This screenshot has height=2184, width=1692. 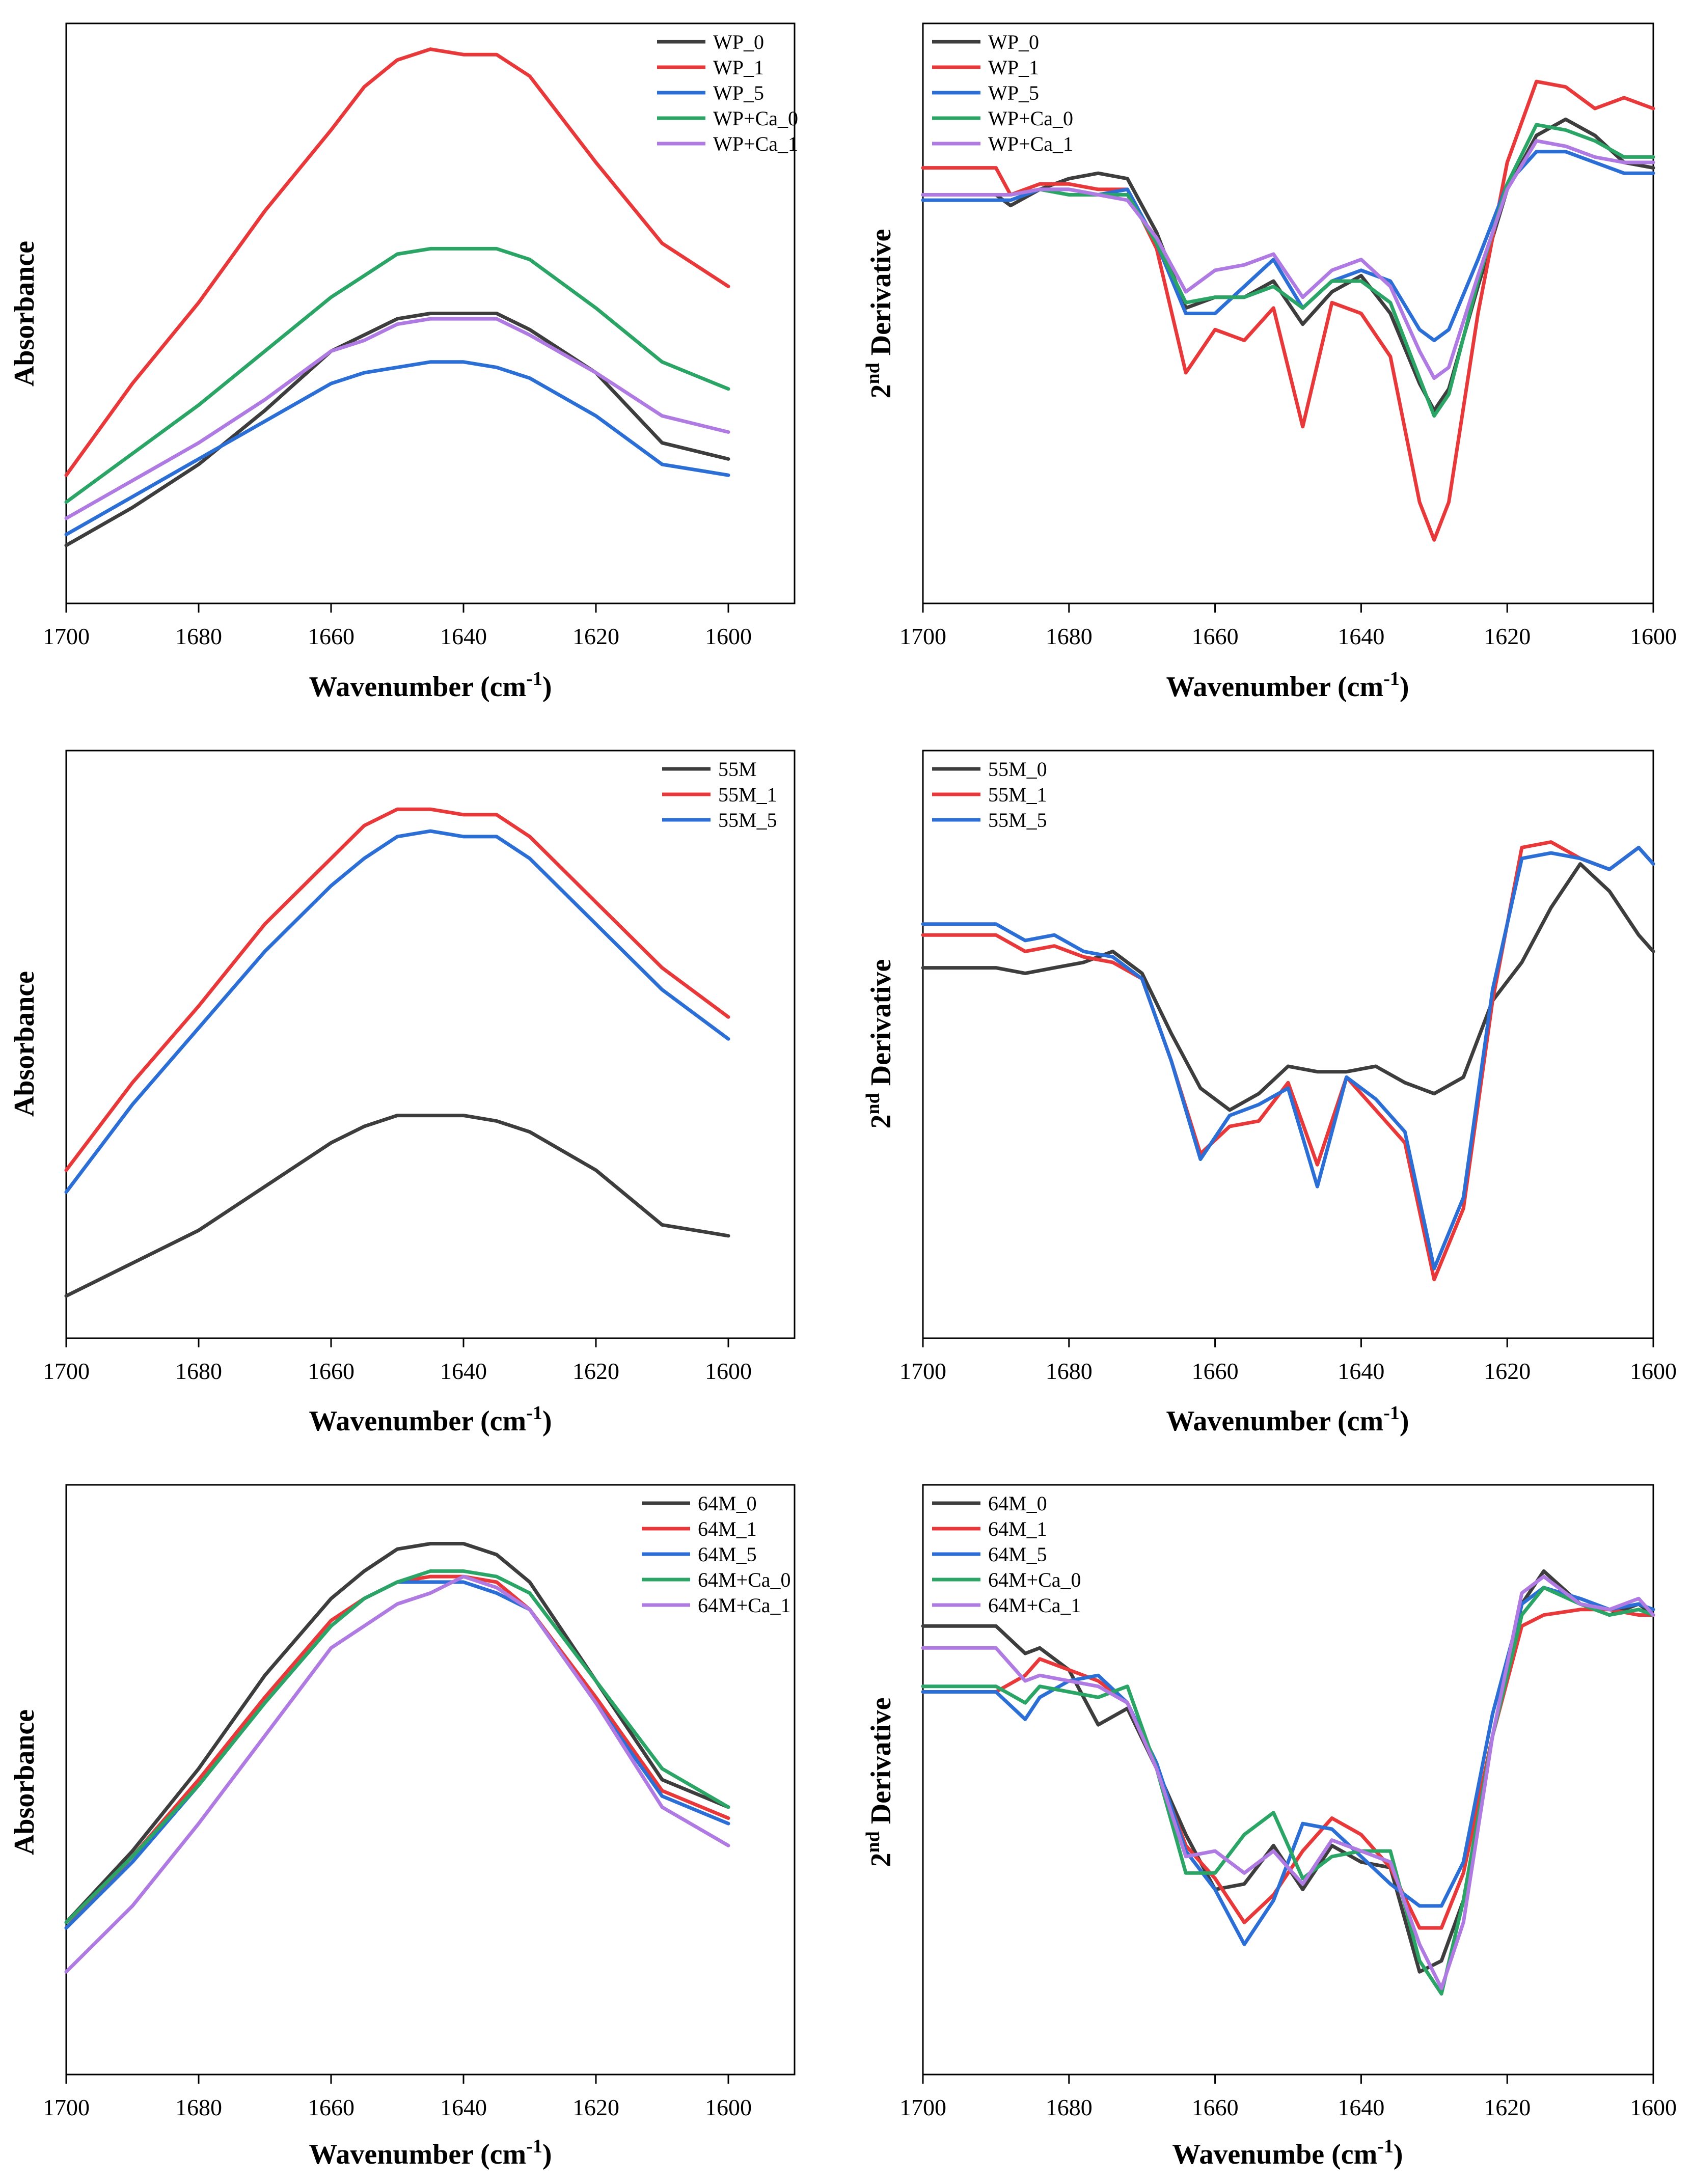 What do you see at coordinates (727, 1503) in the screenshot?
I see `legend-label: 64M_0` at bounding box center [727, 1503].